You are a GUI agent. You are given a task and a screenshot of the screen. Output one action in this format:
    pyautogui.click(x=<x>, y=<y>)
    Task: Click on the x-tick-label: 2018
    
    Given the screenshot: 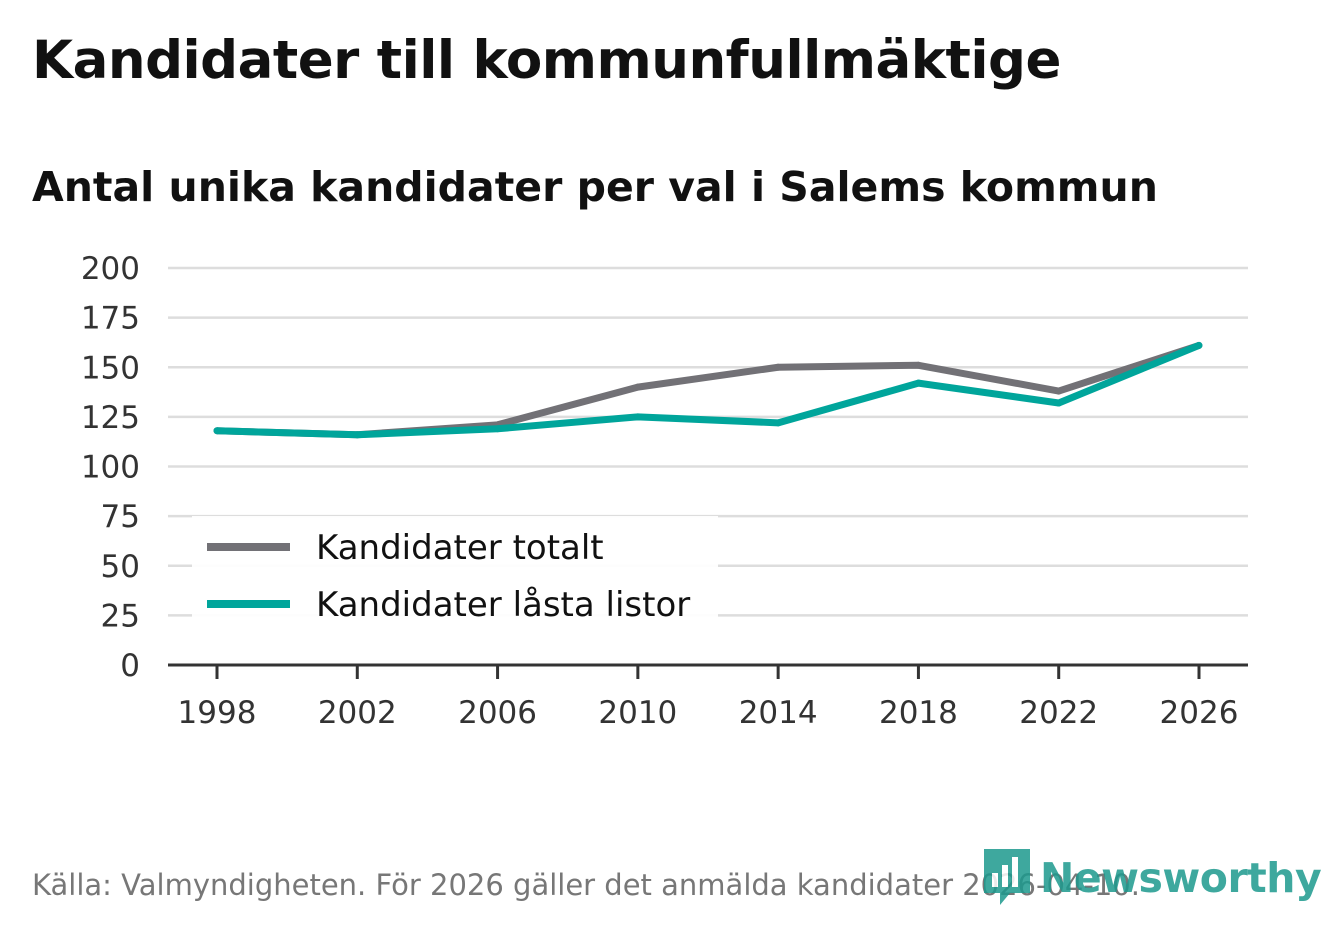 What is the action you would take?
    pyautogui.click(x=918, y=713)
    